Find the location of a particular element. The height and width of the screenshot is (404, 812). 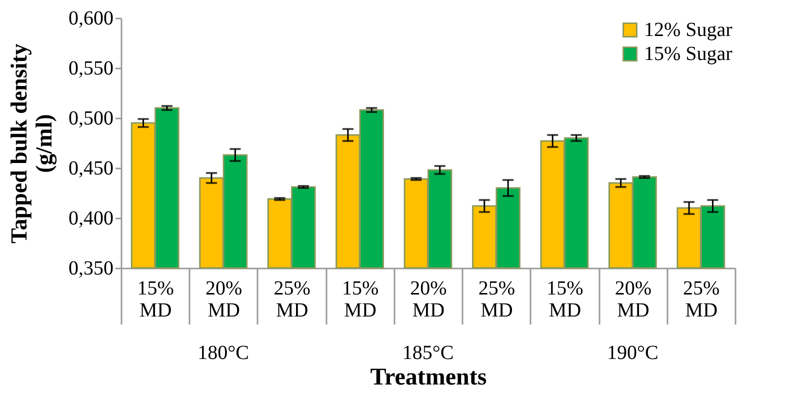

y-axis-title: Tapped bulk density (g/ml) is located at coordinates (32, 143).